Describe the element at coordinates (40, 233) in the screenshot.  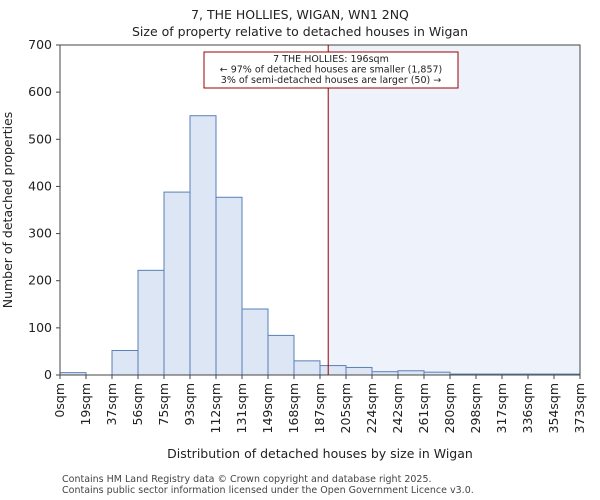
I see `y-tick-label: 300` at that location.